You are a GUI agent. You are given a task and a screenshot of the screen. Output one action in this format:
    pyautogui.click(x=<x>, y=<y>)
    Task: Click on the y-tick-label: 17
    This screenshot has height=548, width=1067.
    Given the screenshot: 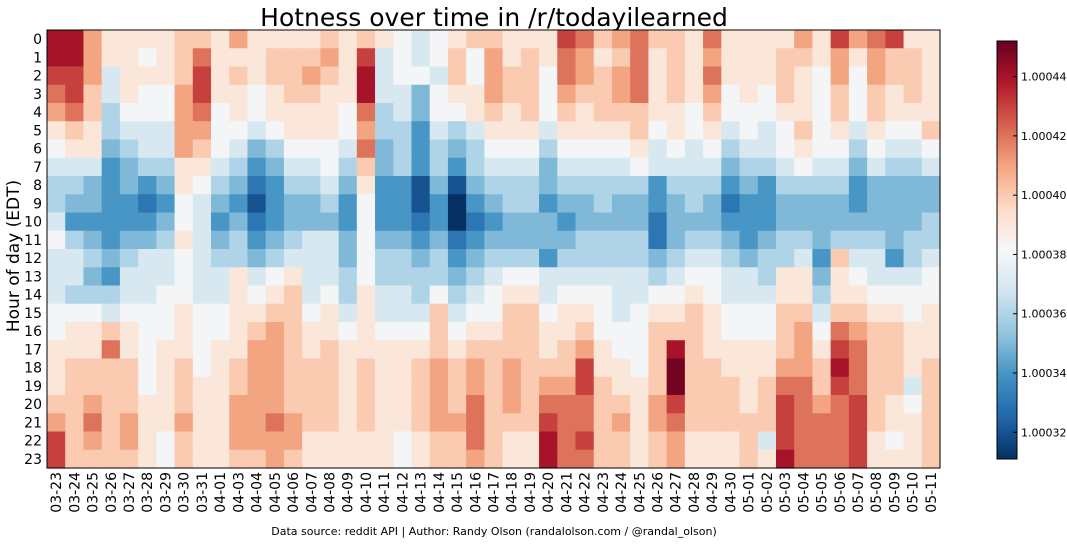 What is the action you would take?
    pyautogui.click(x=33, y=350)
    